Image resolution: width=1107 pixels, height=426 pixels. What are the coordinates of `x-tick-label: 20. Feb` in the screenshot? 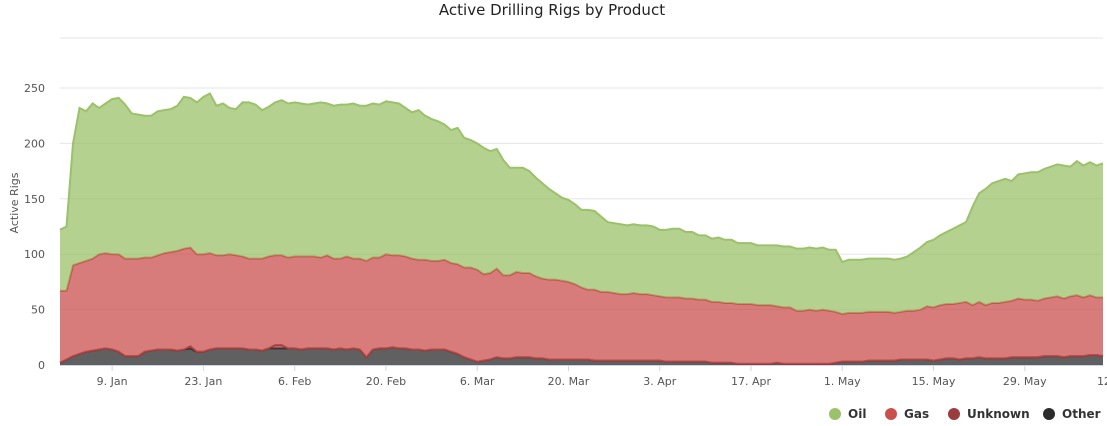 It's located at (386, 381).